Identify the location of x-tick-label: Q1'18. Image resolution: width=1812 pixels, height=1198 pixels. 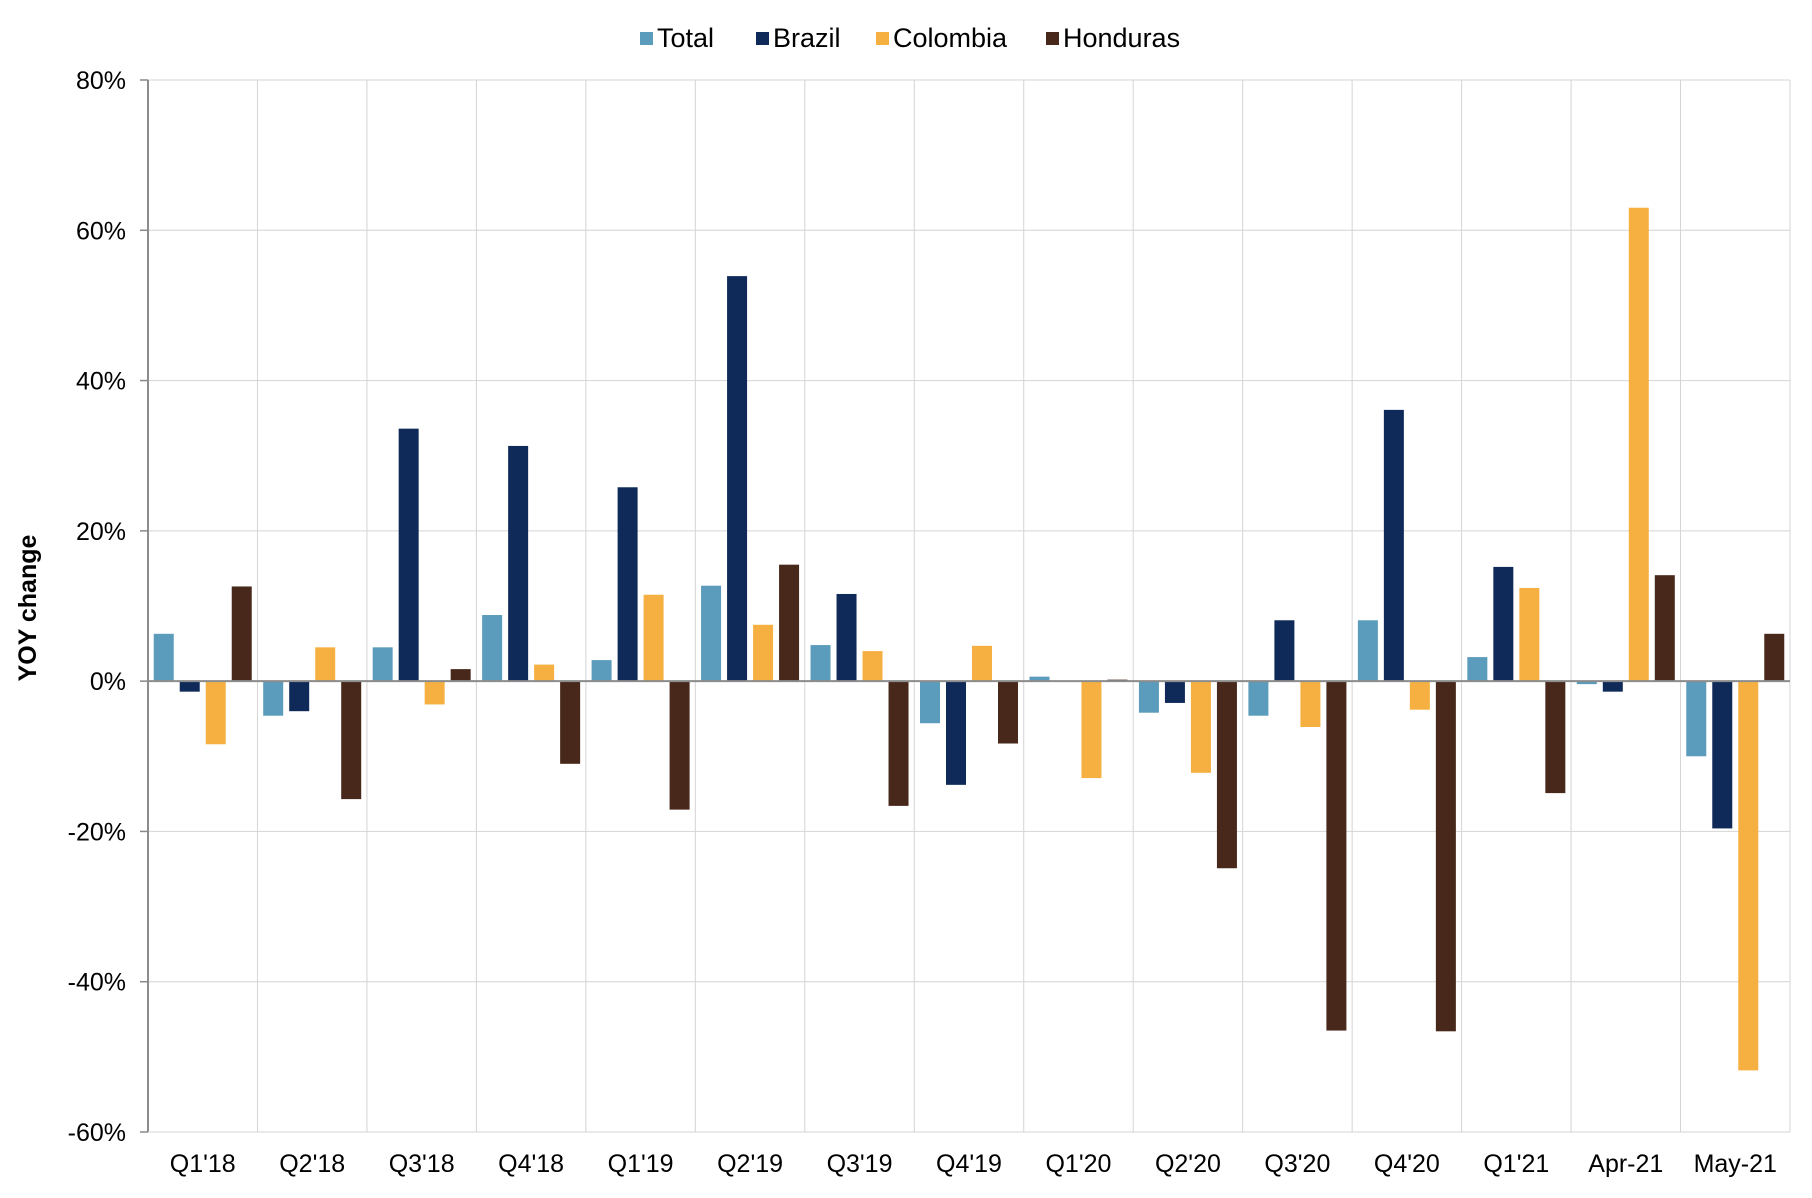
(203, 1164).